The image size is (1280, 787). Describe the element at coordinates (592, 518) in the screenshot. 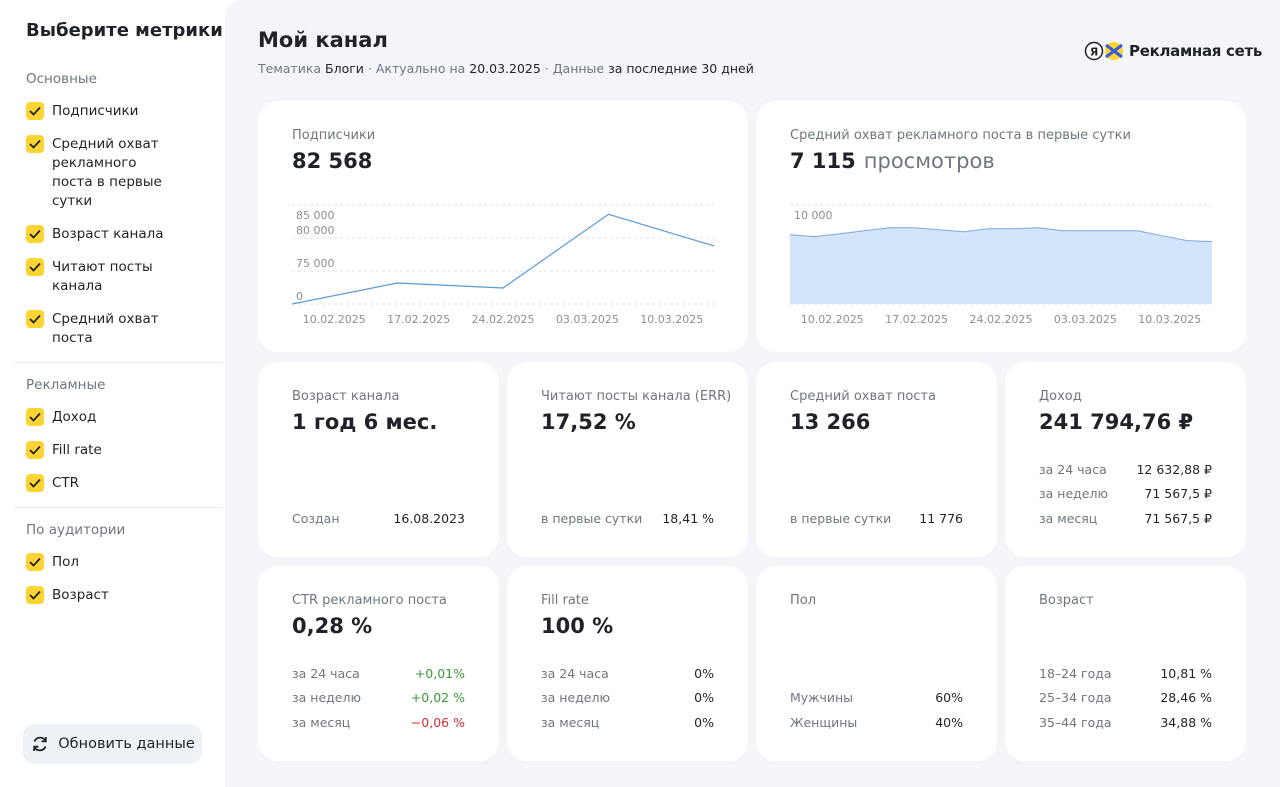

I see `row-key: в первые сутки` at that location.